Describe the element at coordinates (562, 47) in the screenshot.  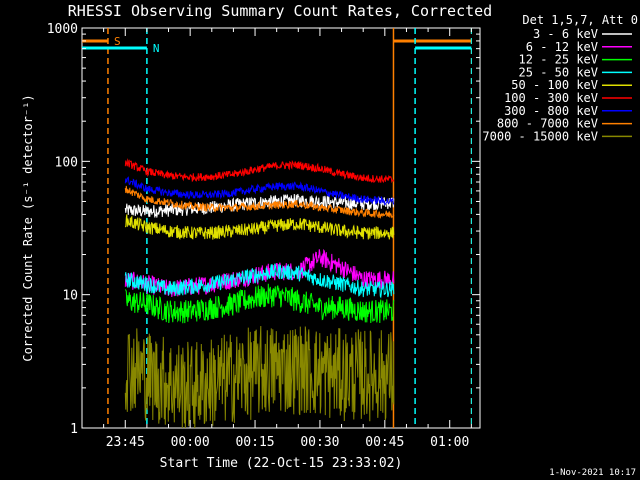
I see `legend-entry-label: 6 - 12 keV` at that location.